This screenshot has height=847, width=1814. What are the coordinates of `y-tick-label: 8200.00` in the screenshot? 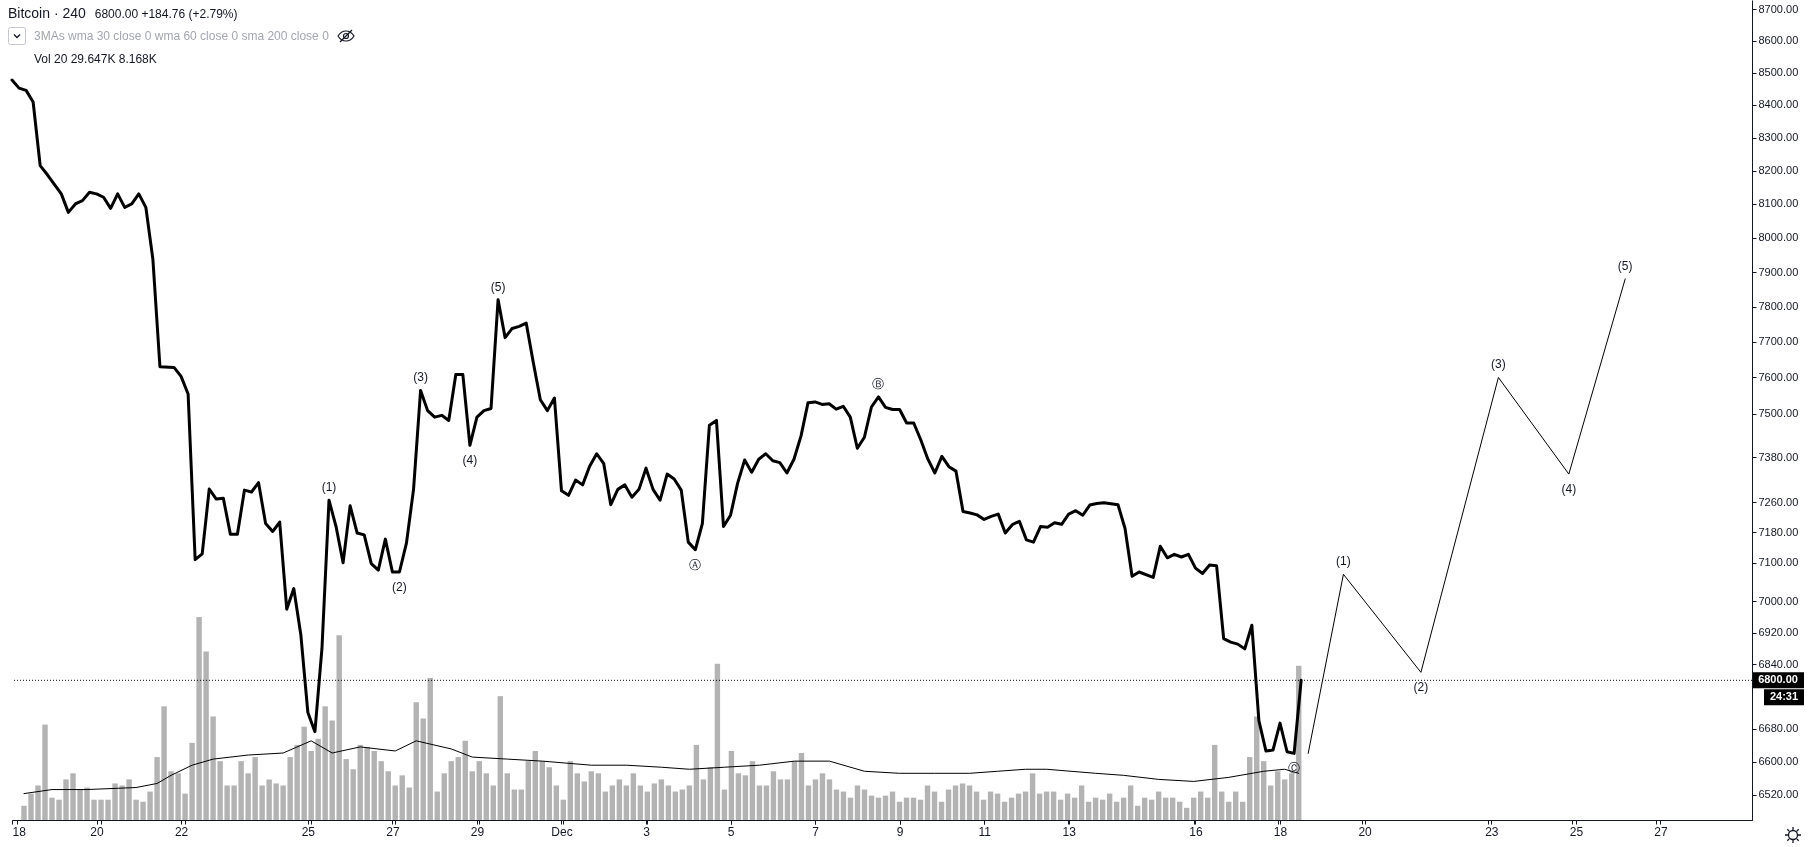 It's located at (1778, 170).